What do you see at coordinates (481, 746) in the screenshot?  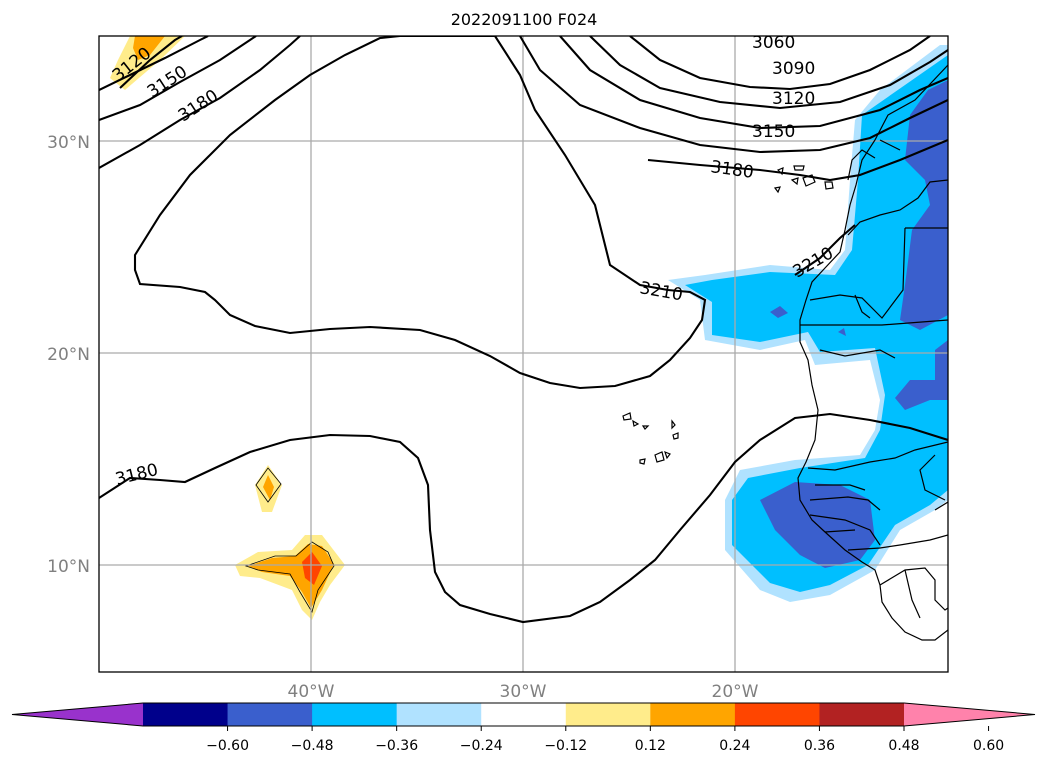 I see `colorbar-tick-label: −0.24` at bounding box center [481, 746].